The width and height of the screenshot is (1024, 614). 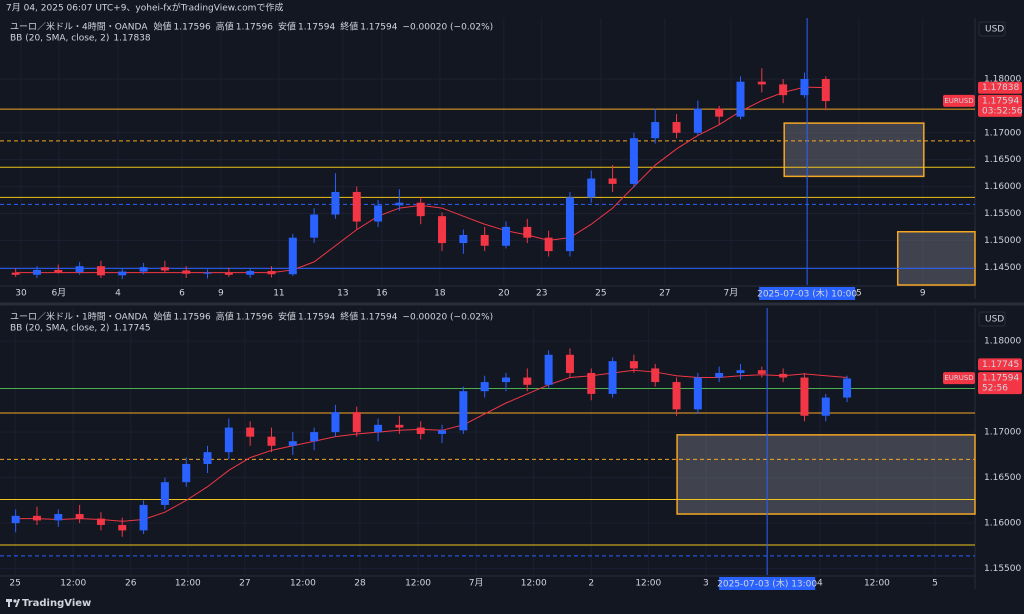 I want to click on indicator-tag-label: 1.17838, so click(x=1000, y=88).